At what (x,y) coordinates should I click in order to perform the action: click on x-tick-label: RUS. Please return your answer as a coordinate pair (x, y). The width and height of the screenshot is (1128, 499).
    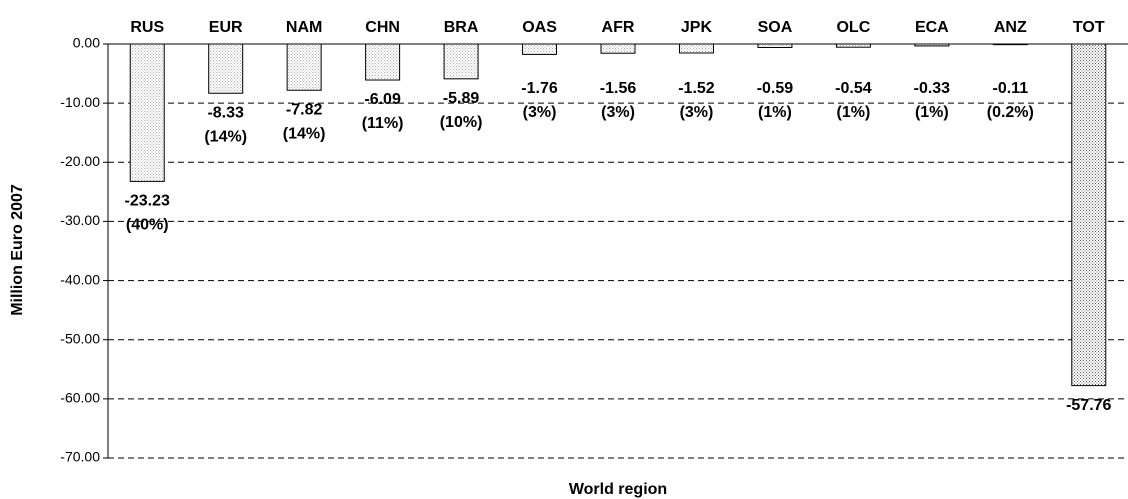
    Looking at the image, I should click on (147, 27).